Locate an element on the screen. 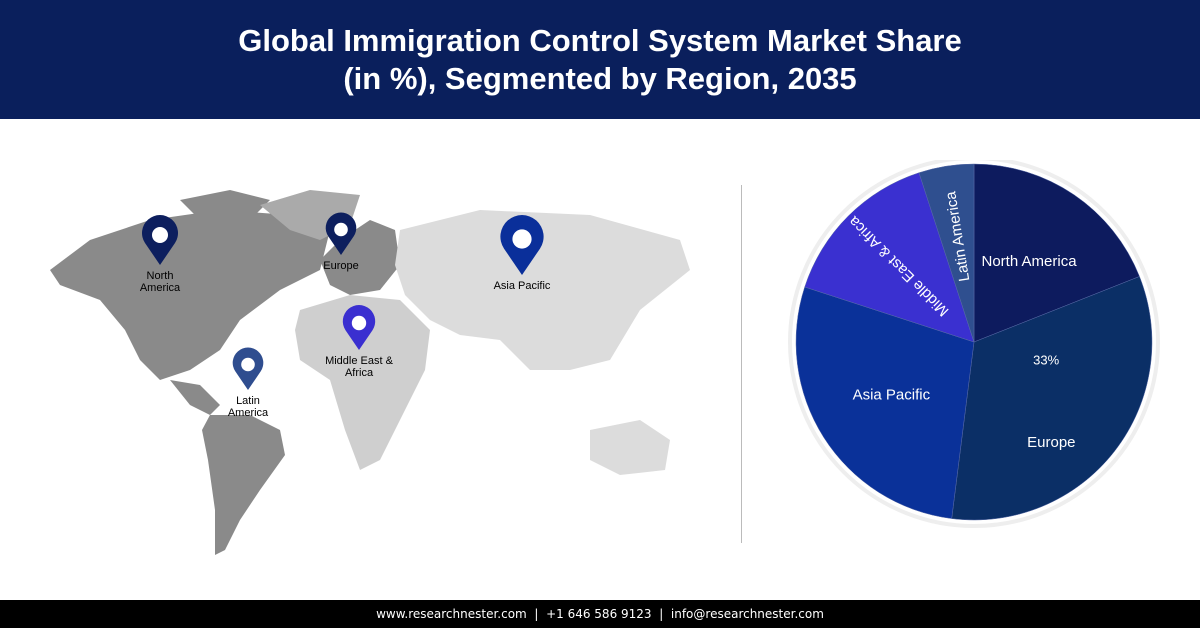 The width and height of the screenshot is (1200, 628). pie-slice-middle-east-africa is located at coordinates (889, 257).